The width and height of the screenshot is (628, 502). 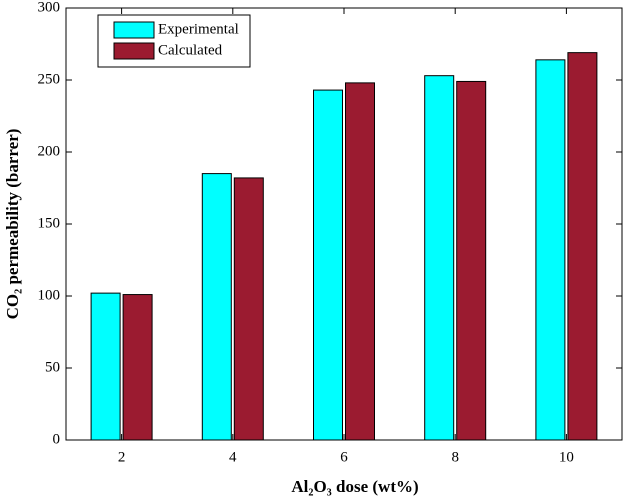 What do you see at coordinates (12, 224) in the screenshot?
I see `y-axis-title: CO₂ permeability (barrer)` at bounding box center [12, 224].